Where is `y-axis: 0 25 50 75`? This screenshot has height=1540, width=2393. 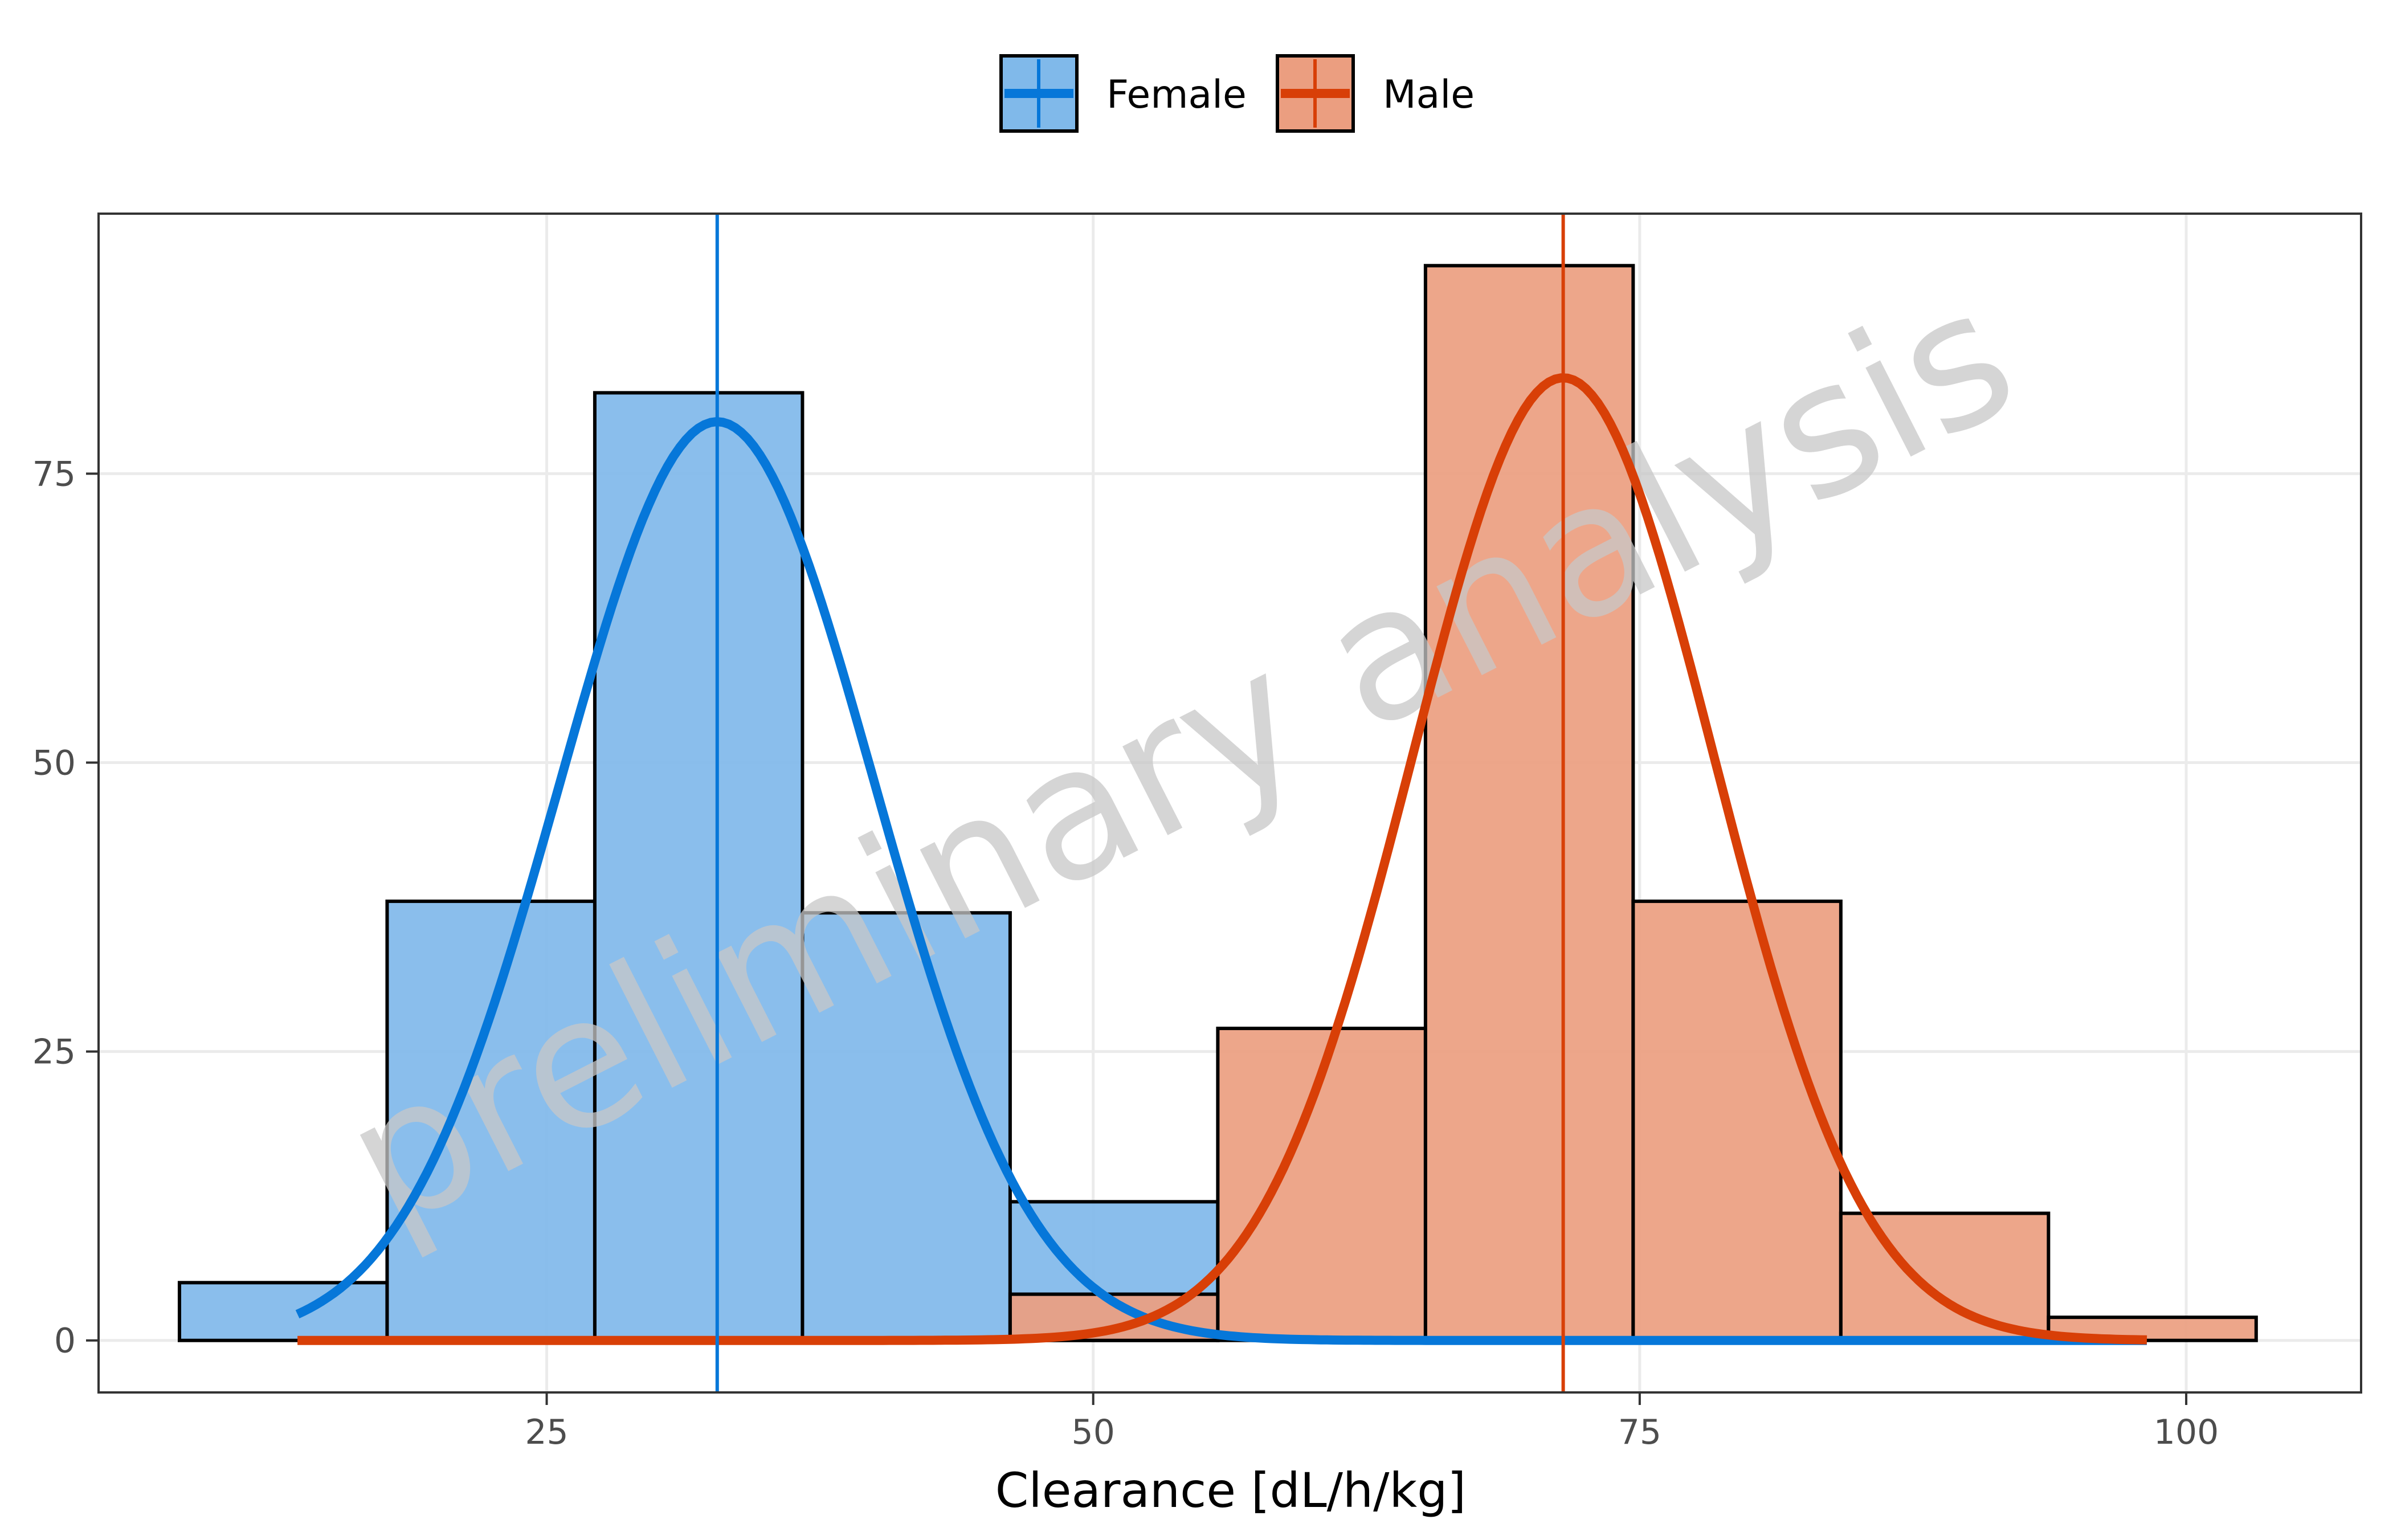 y-axis: 0 25 50 75 is located at coordinates (65, 907).